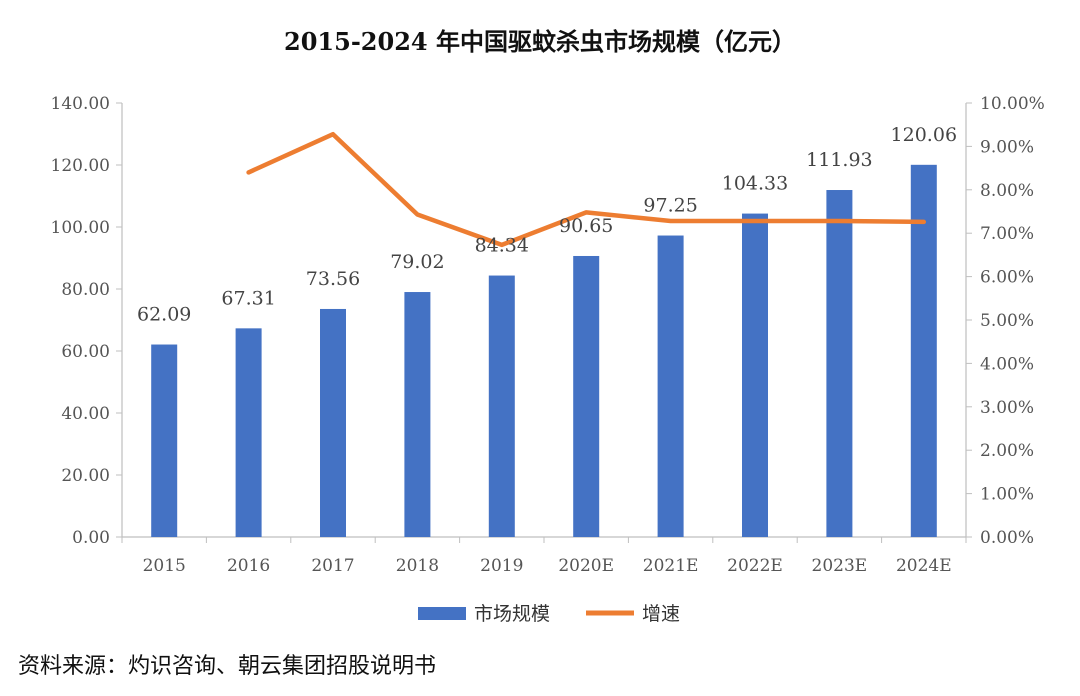 Image resolution: width=1080 pixels, height=696 pixels. I want to click on x-tick-label: 2021E, so click(671, 566).